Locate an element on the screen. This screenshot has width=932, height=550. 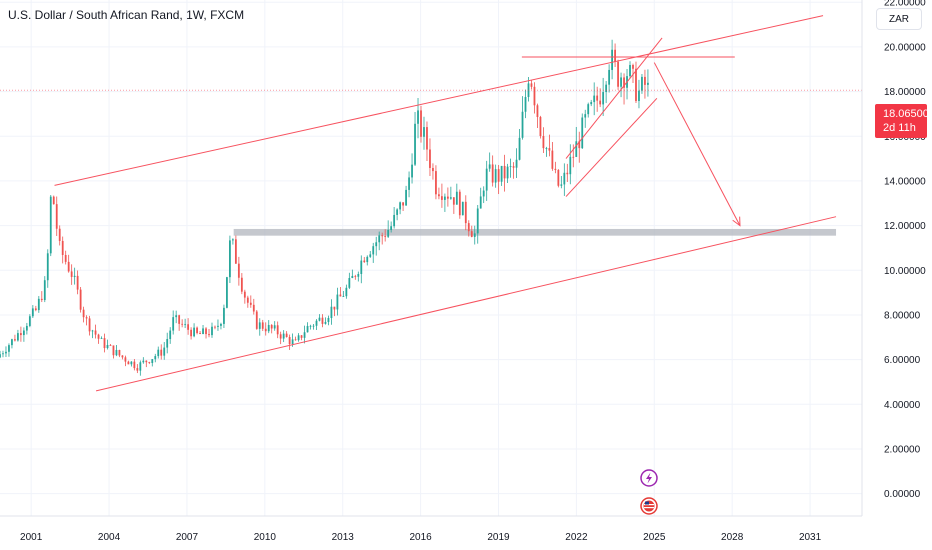
us-flag-event-icon is located at coordinates (649, 506).